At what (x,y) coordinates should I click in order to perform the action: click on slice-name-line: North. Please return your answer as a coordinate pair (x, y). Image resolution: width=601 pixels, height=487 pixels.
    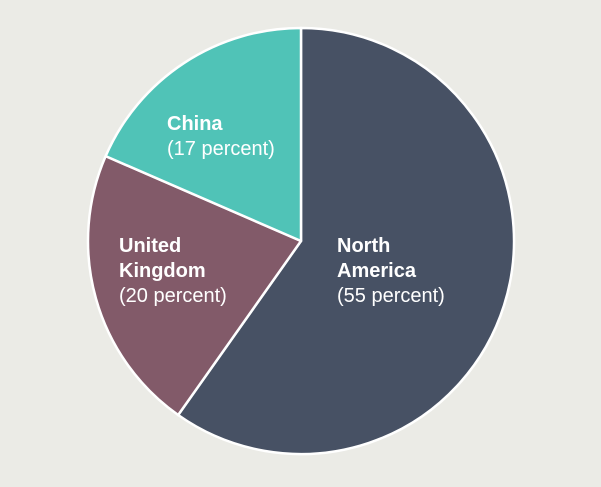
    Looking at the image, I should click on (363, 246).